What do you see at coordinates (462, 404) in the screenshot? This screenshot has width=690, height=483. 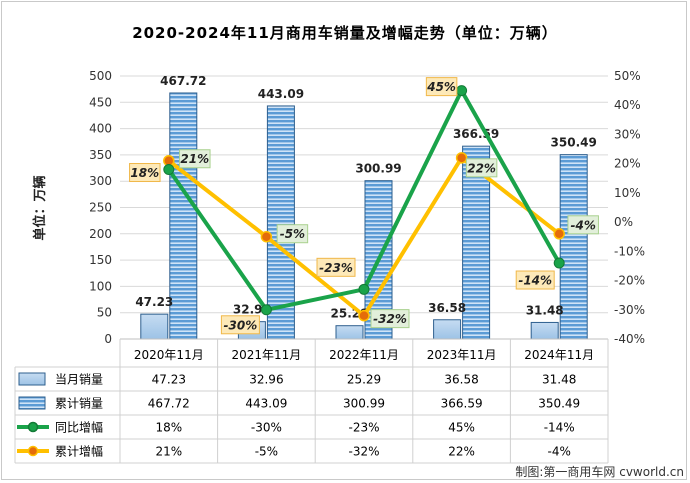 I see `table-cell: 366.59` at bounding box center [462, 404].